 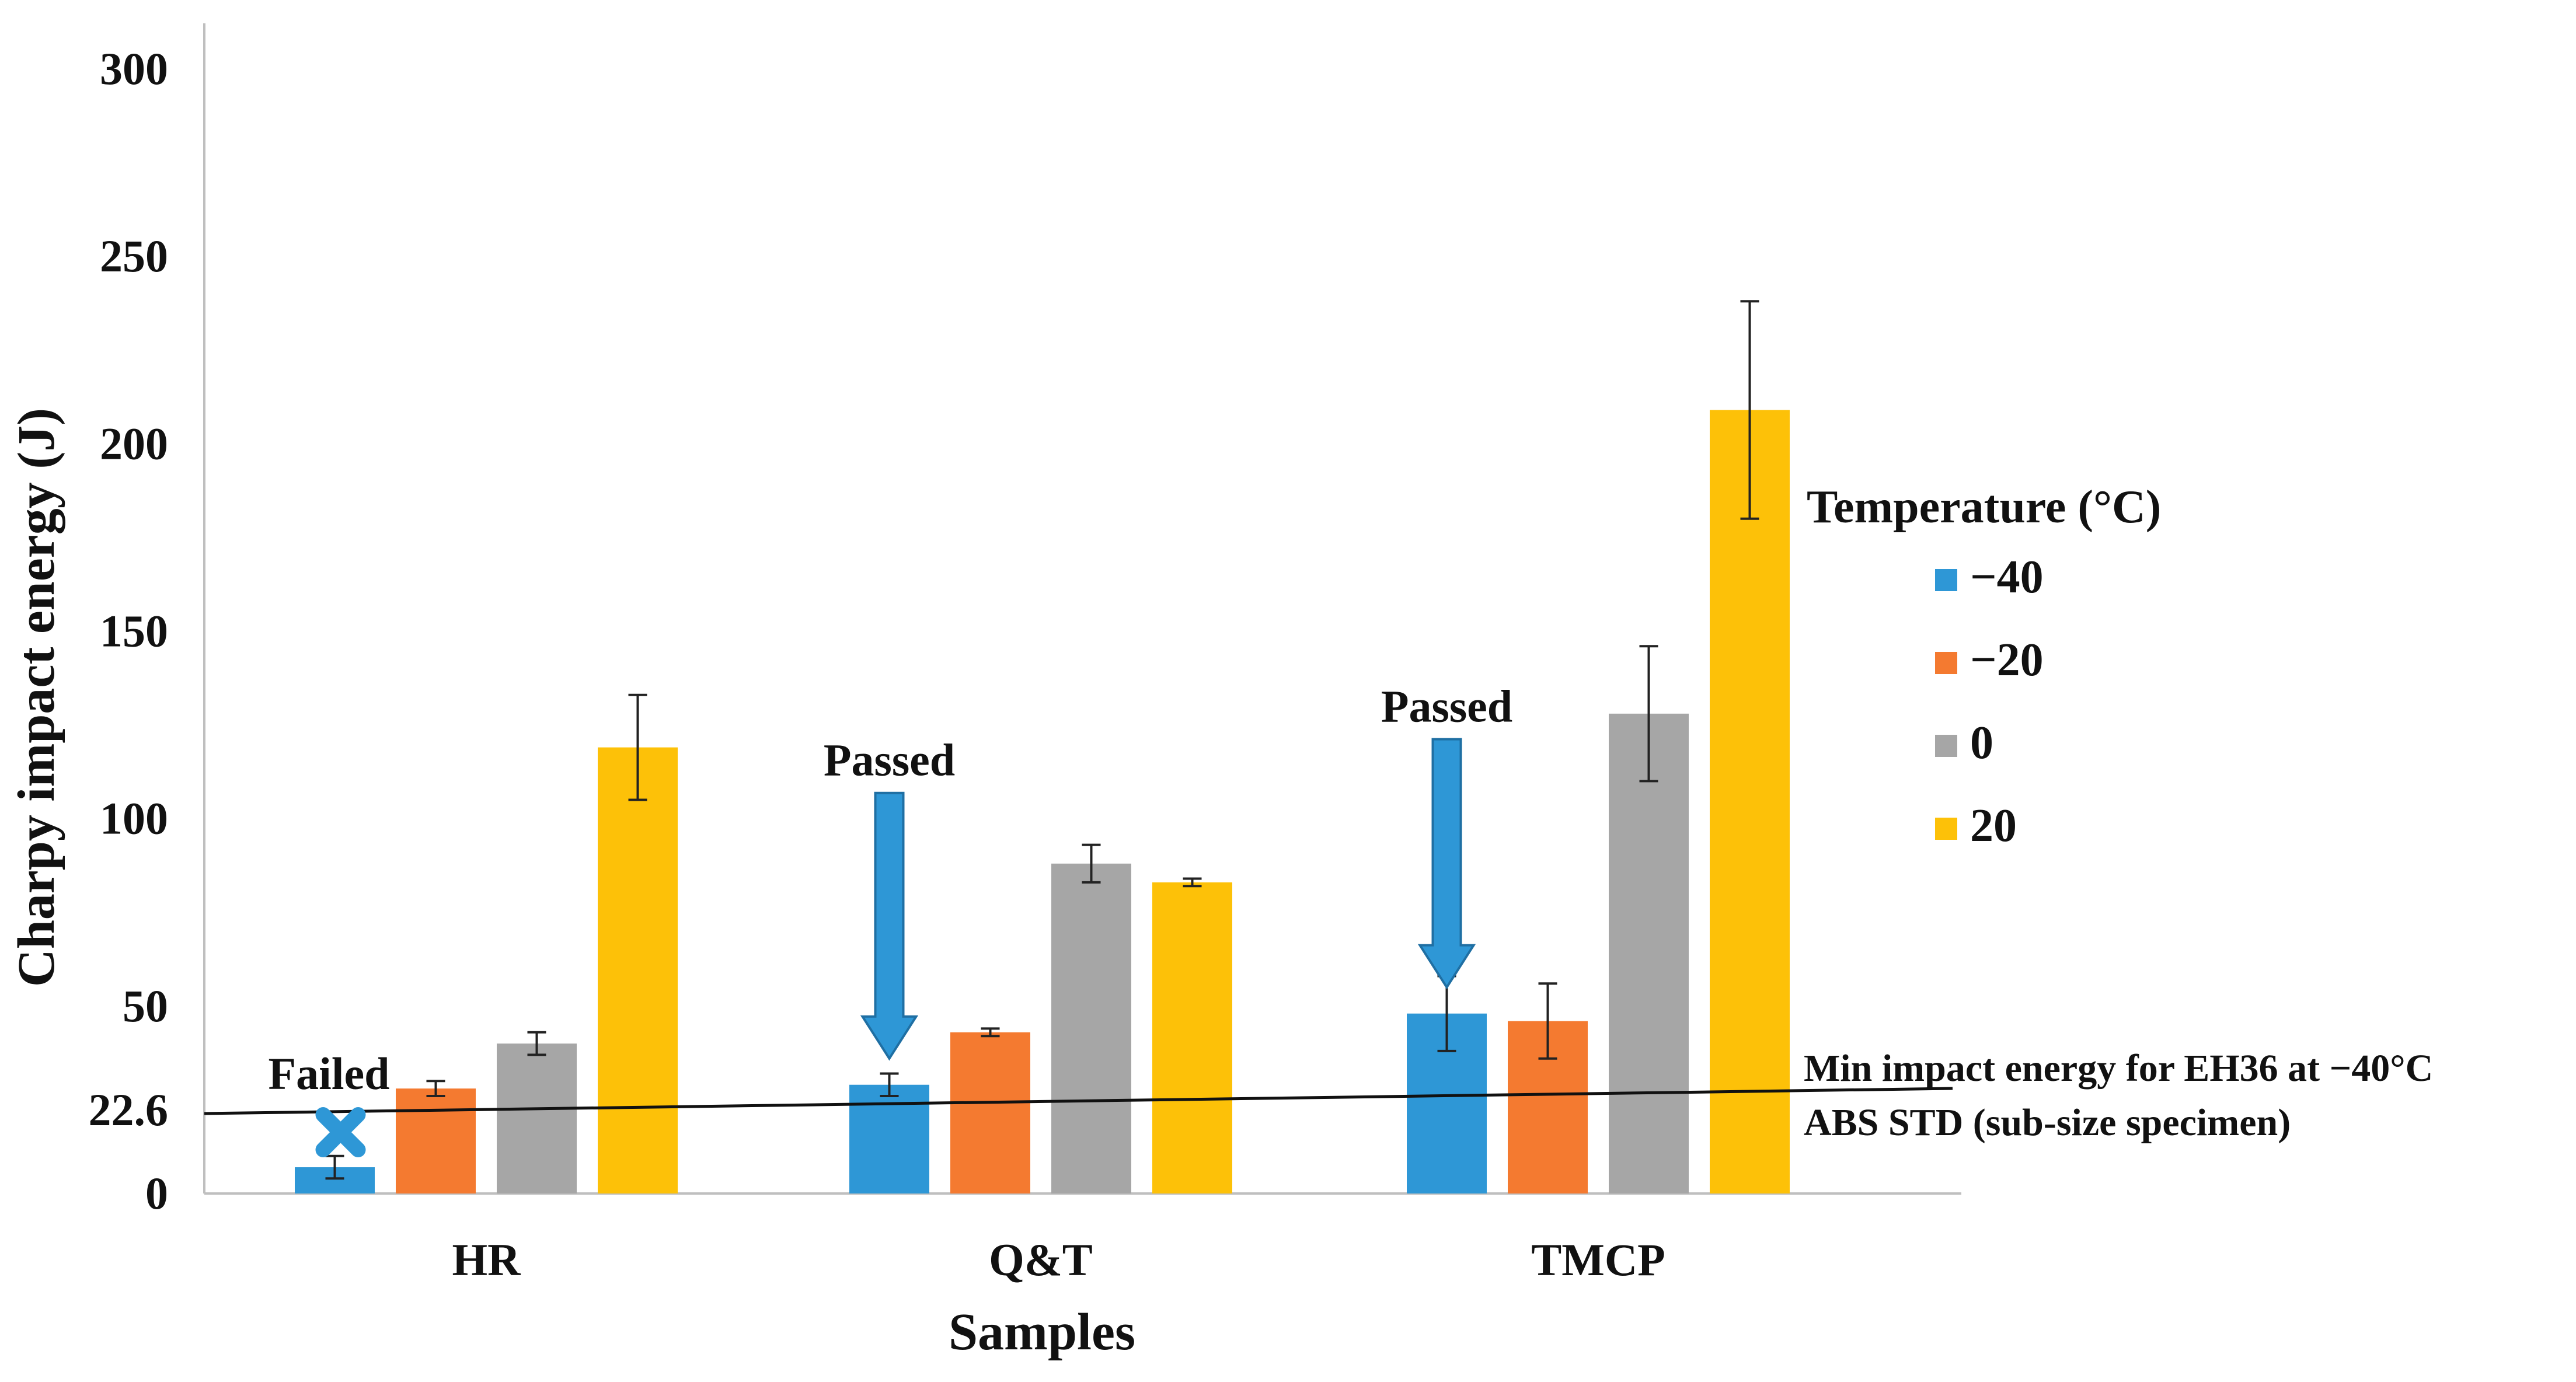 What do you see at coordinates (1042, 1332) in the screenshot?
I see `x-axis-title: Samples` at bounding box center [1042, 1332].